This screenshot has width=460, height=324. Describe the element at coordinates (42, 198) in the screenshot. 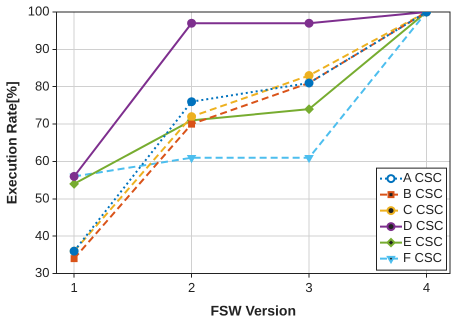

I see `y-tick-label: 50` at that location.